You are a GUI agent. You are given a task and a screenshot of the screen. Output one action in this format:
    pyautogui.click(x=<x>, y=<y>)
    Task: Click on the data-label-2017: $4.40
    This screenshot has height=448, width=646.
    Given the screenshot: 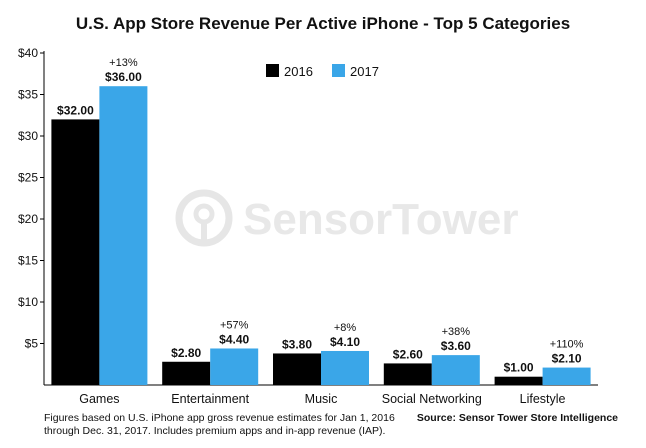 What is the action you would take?
    pyautogui.click(x=234, y=339)
    